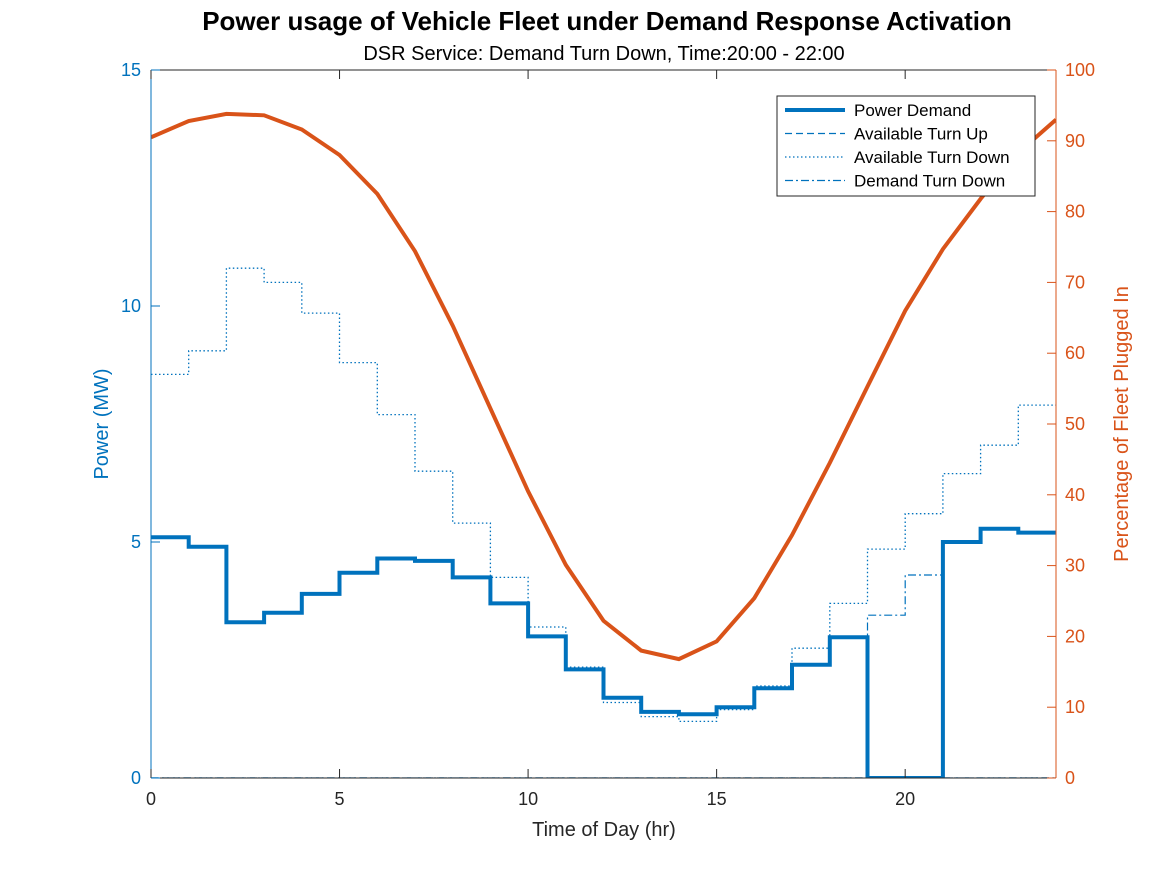  Describe the element at coordinates (929, 181) in the screenshot. I see `legend-label: Demand Turn Down` at that location.